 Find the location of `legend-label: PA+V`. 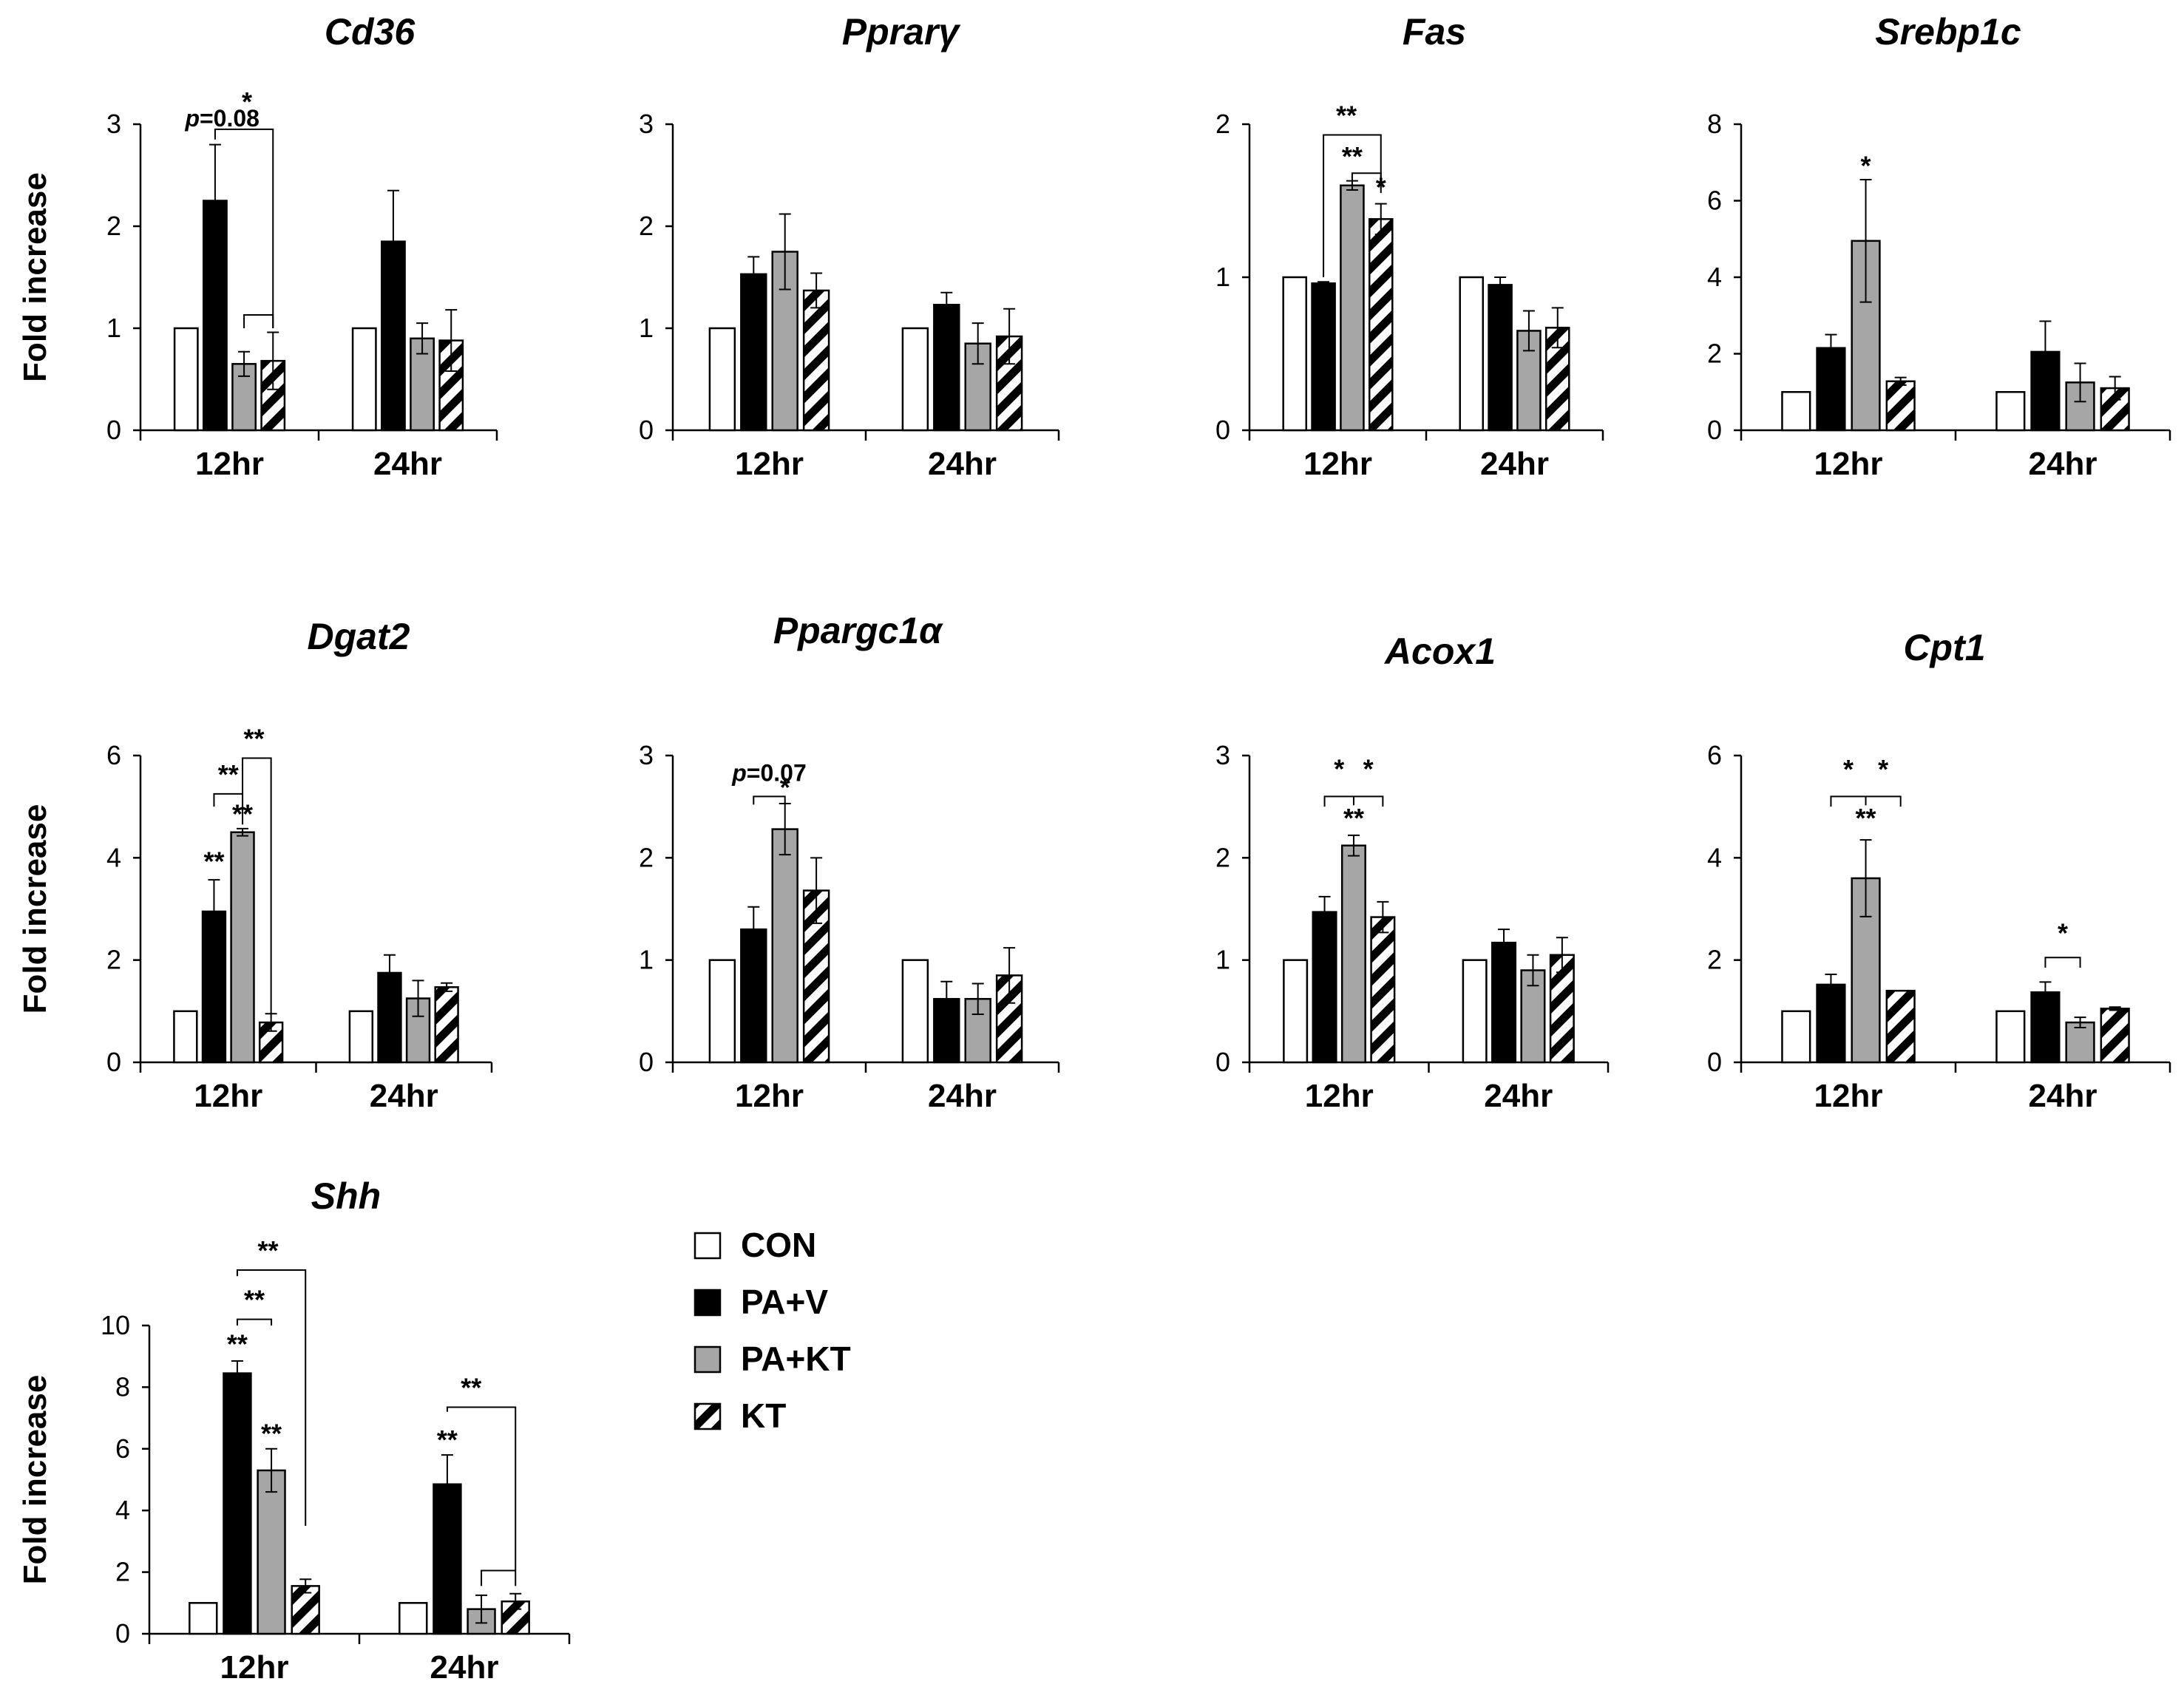

legend-label: PA+V is located at coordinates (784, 1302).